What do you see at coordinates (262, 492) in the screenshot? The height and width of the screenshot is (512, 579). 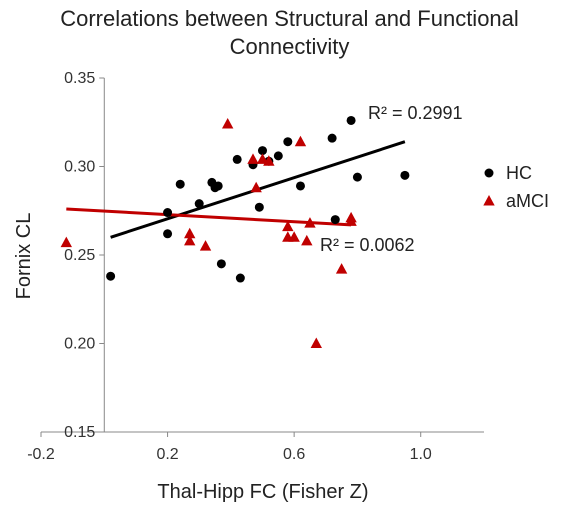 I see `x-axis-title: Thal-Hipp FC (Fisher Z)` at bounding box center [262, 492].